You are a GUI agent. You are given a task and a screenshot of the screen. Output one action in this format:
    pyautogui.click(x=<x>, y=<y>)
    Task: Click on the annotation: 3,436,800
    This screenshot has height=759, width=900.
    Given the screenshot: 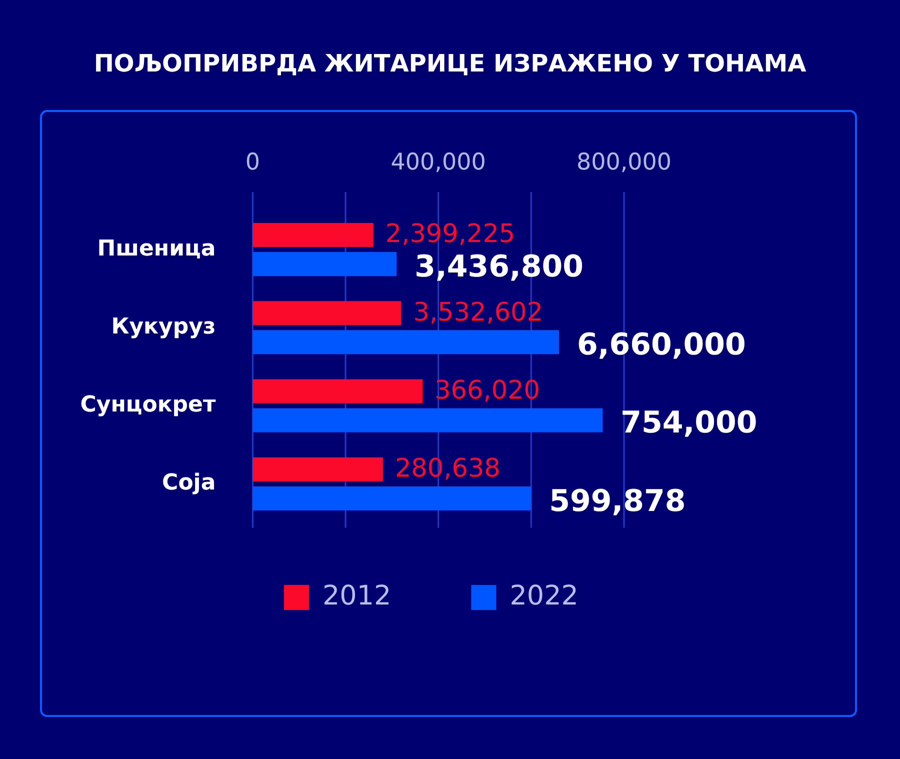 What is the action you would take?
    pyautogui.click(x=499, y=266)
    